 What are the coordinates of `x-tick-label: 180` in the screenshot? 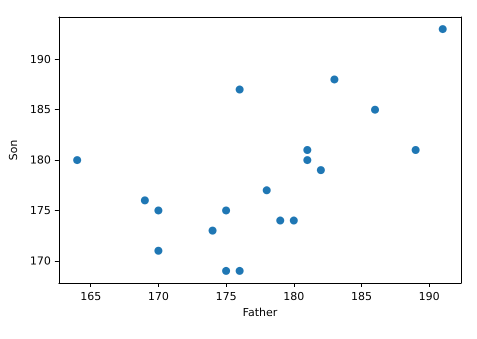 It's located at (293, 296).